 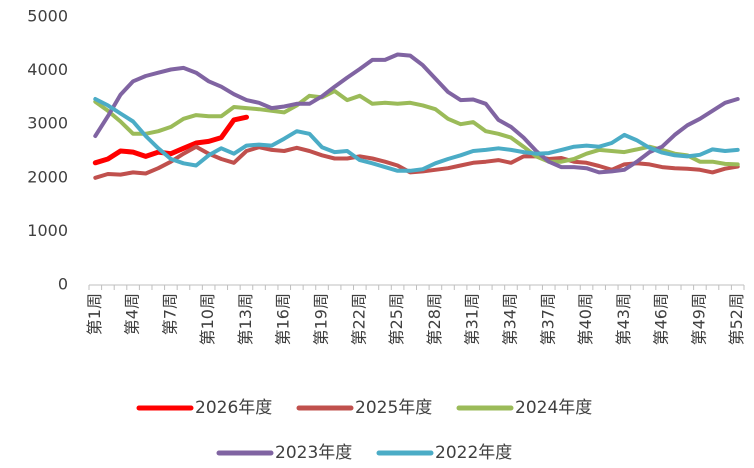 What do you see at coordinates (321, 319) in the screenshot?
I see `x-tick-label: 第19周` at bounding box center [321, 319].